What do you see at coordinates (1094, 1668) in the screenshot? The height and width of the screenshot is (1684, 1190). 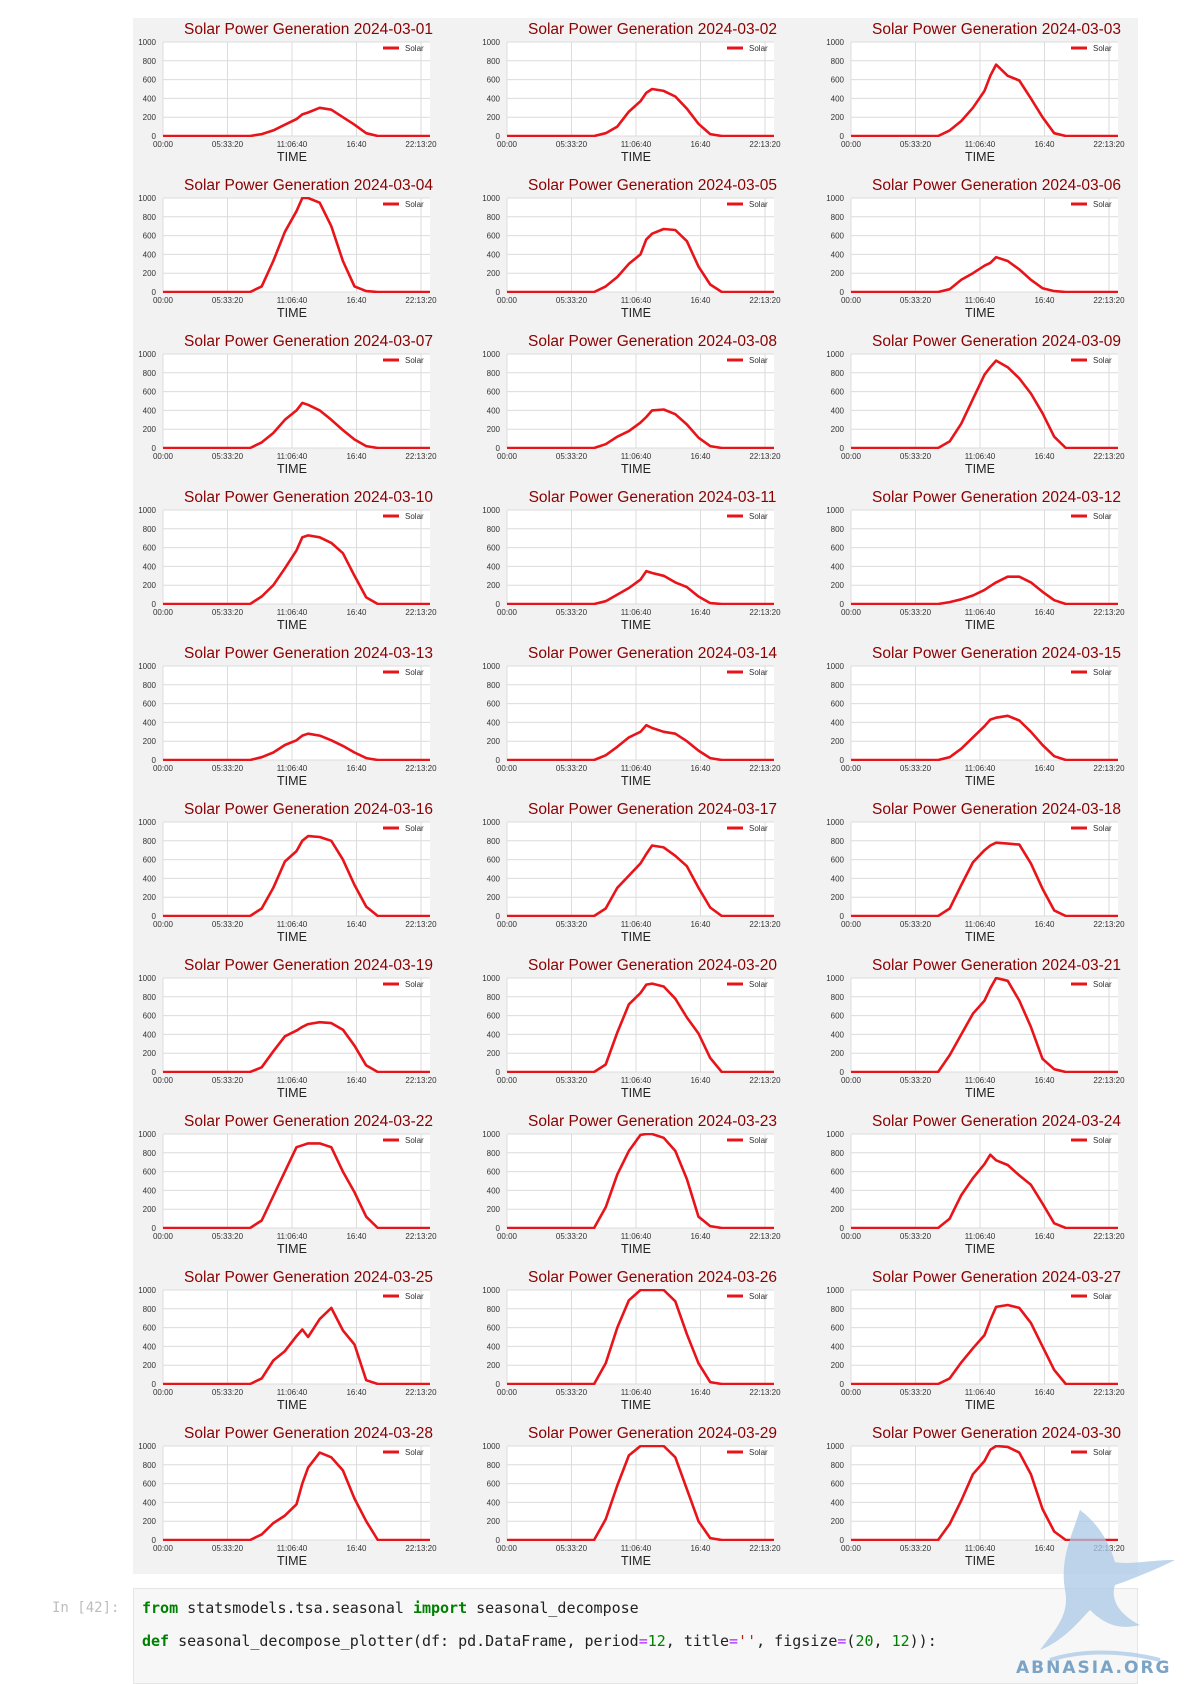 I see `watermark-text: ABNASIA.ORG` at bounding box center [1094, 1668].